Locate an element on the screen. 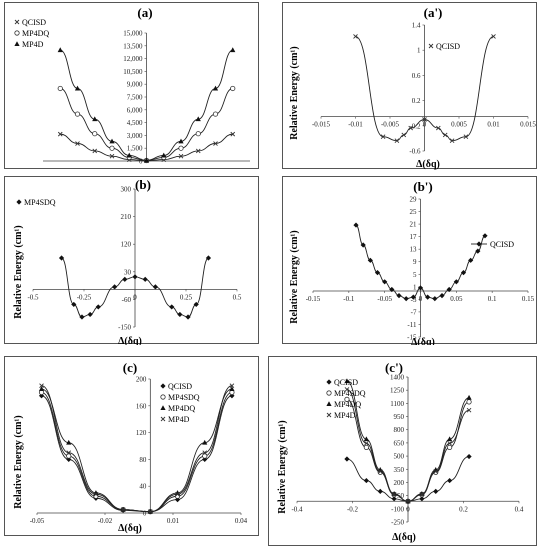  x-tick-label: 0.015 is located at coordinates (528, 125).